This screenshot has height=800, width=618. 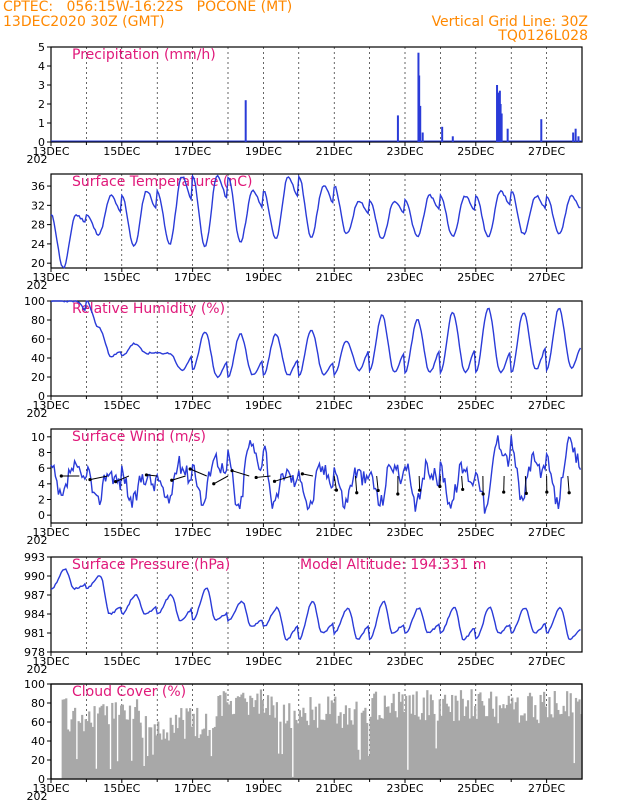 I want to click on rh-ytick-label: 0, so click(x=41, y=396).